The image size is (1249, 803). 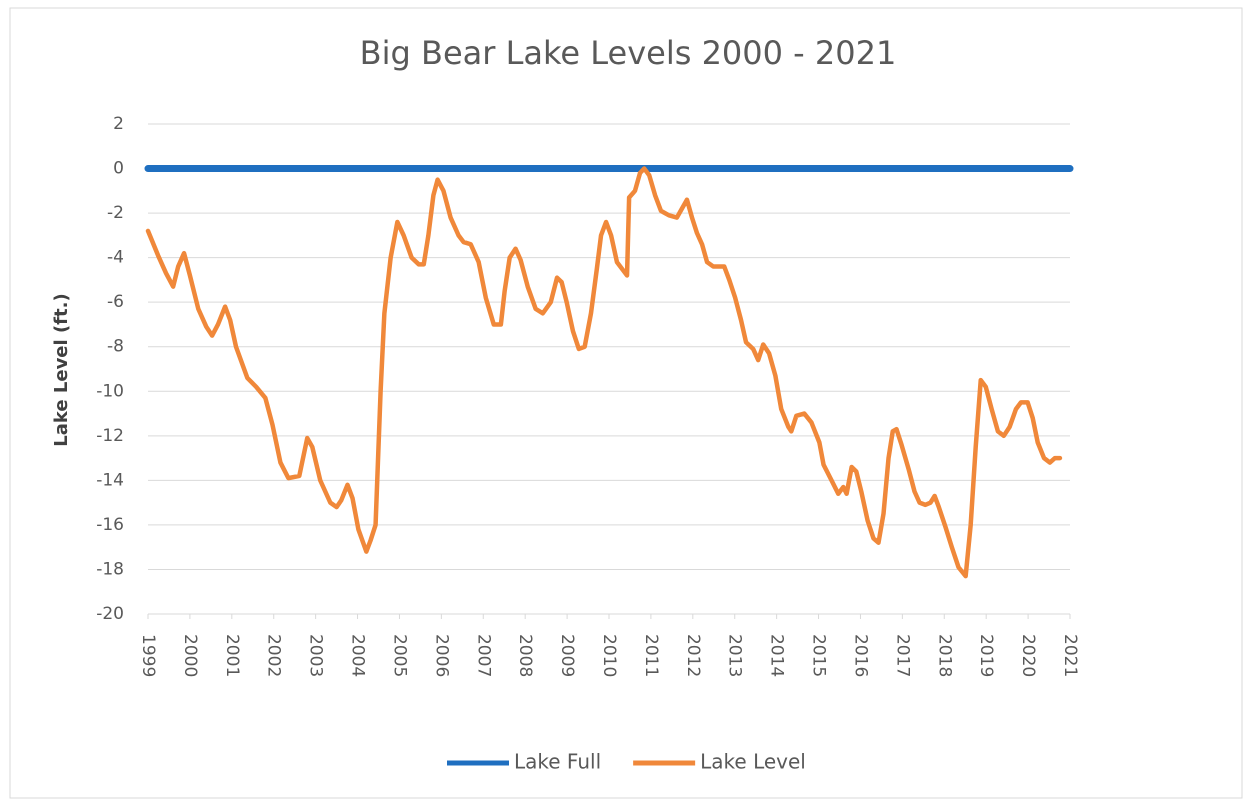 What do you see at coordinates (525, 655) in the screenshot?
I see `x-tick-label: 2008` at bounding box center [525, 655].